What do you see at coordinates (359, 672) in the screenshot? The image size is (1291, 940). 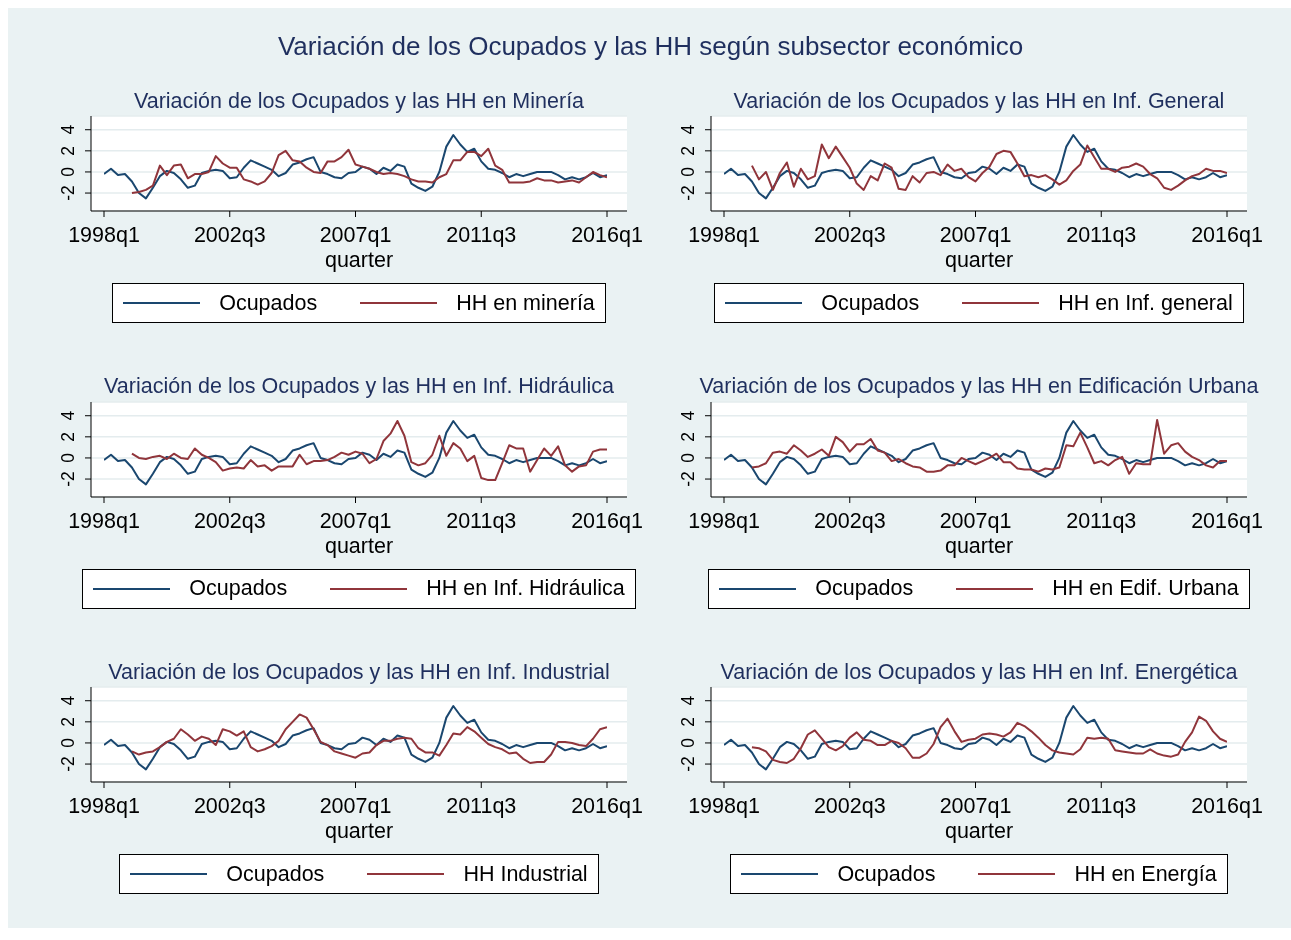 I see `chart-title: Variación de los Ocupados y las HH en Inf. Industrial` at bounding box center [359, 672].